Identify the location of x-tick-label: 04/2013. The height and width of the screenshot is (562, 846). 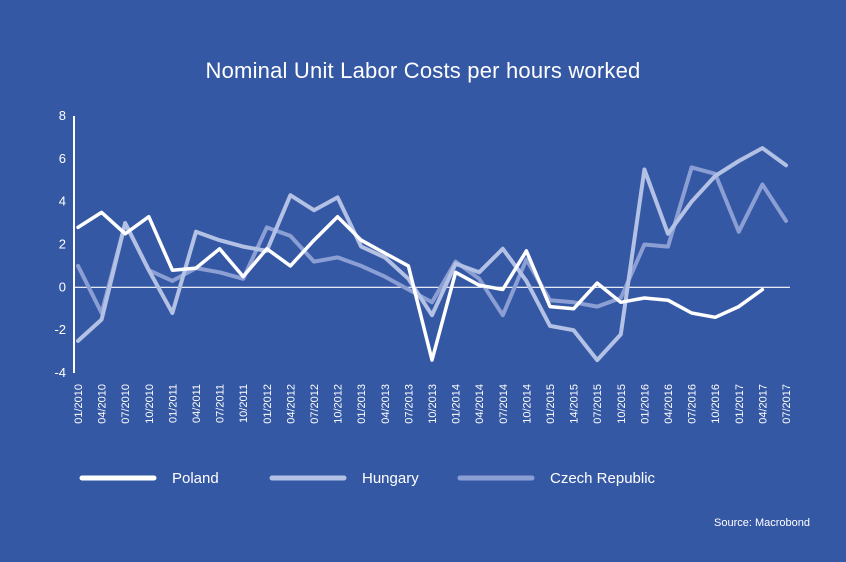
(386, 404).